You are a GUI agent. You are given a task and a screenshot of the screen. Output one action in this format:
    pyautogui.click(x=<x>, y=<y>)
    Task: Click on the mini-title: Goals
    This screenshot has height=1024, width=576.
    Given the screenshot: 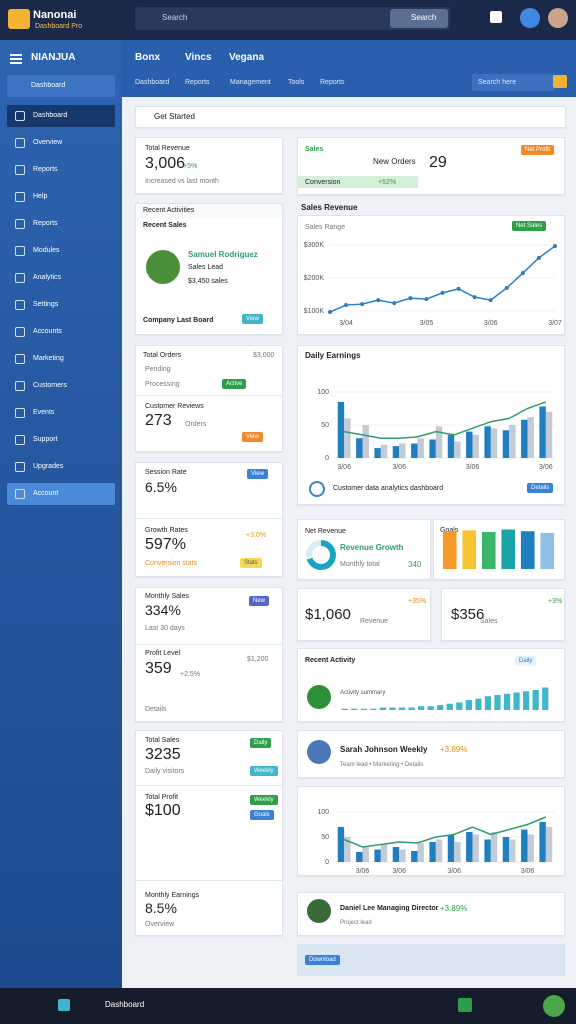 What is the action you would take?
    pyautogui.click(x=449, y=530)
    